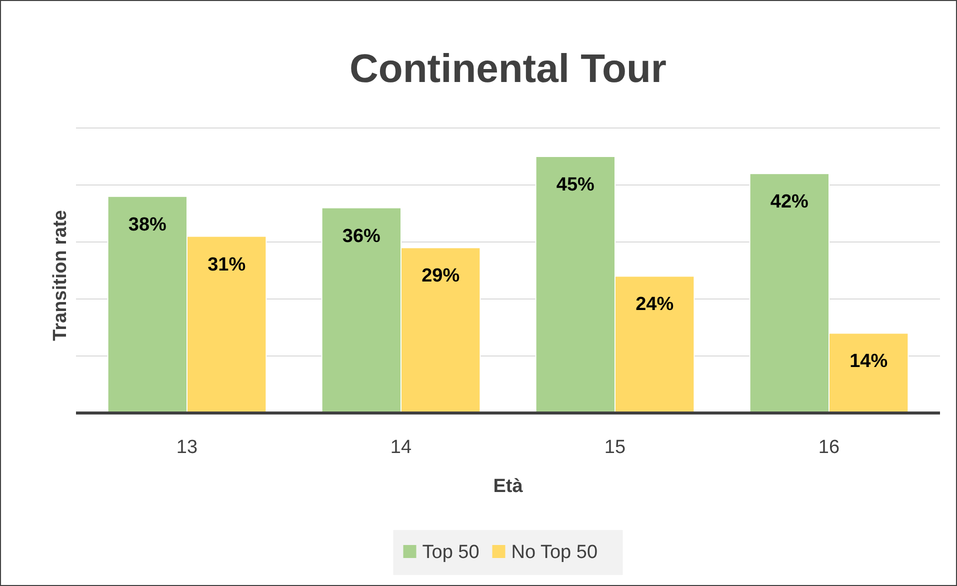 This screenshot has width=957, height=586. I want to click on legend-label: Top 50, so click(451, 552).